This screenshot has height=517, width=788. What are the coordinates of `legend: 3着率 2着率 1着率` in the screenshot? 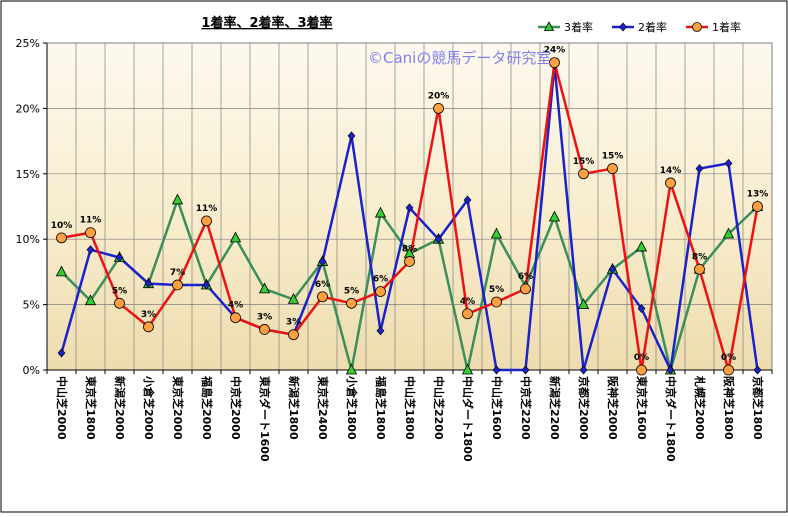 It's located at (639, 27).